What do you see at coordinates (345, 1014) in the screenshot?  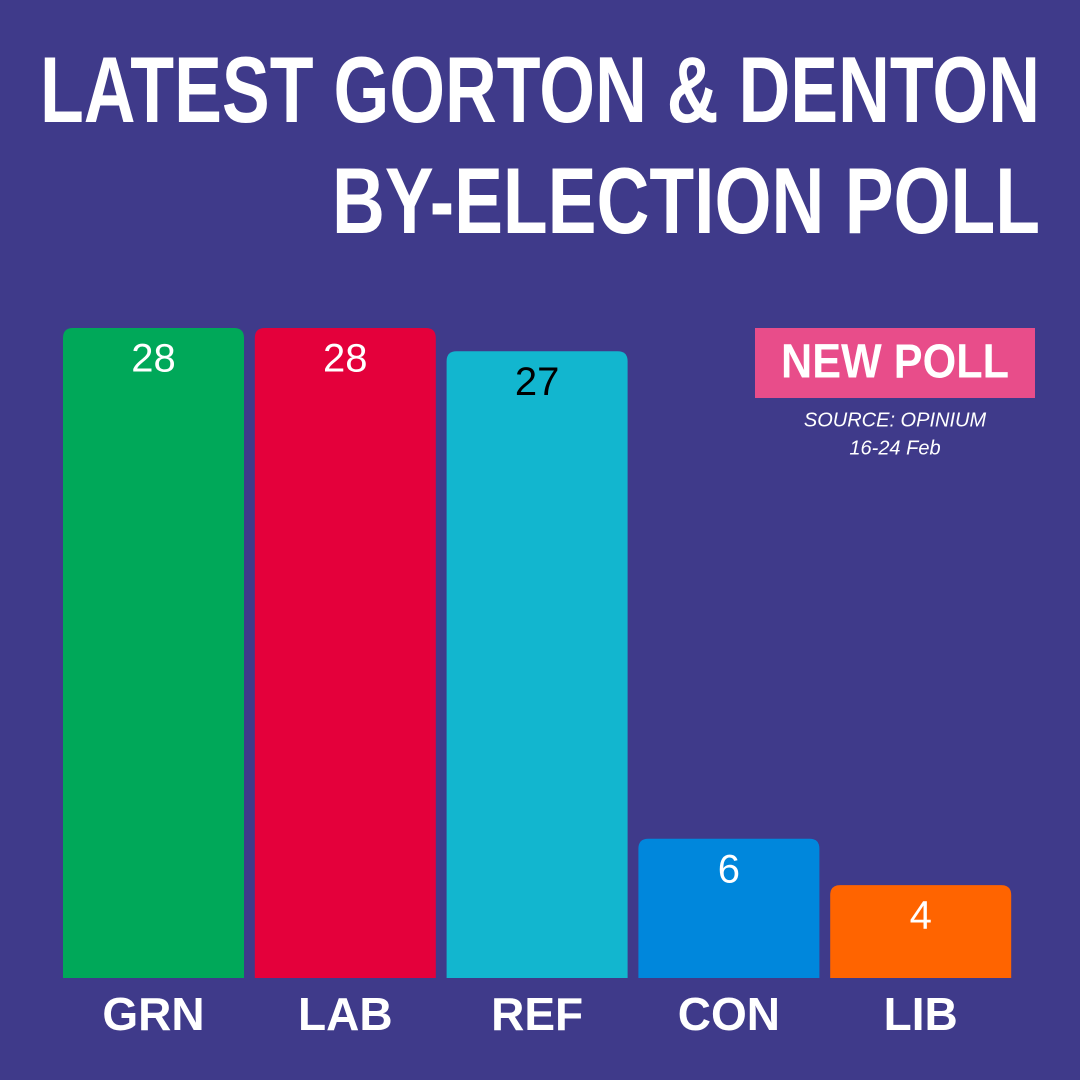 I see `x-tick-label: LAB` at bounding box center [345, 1014].